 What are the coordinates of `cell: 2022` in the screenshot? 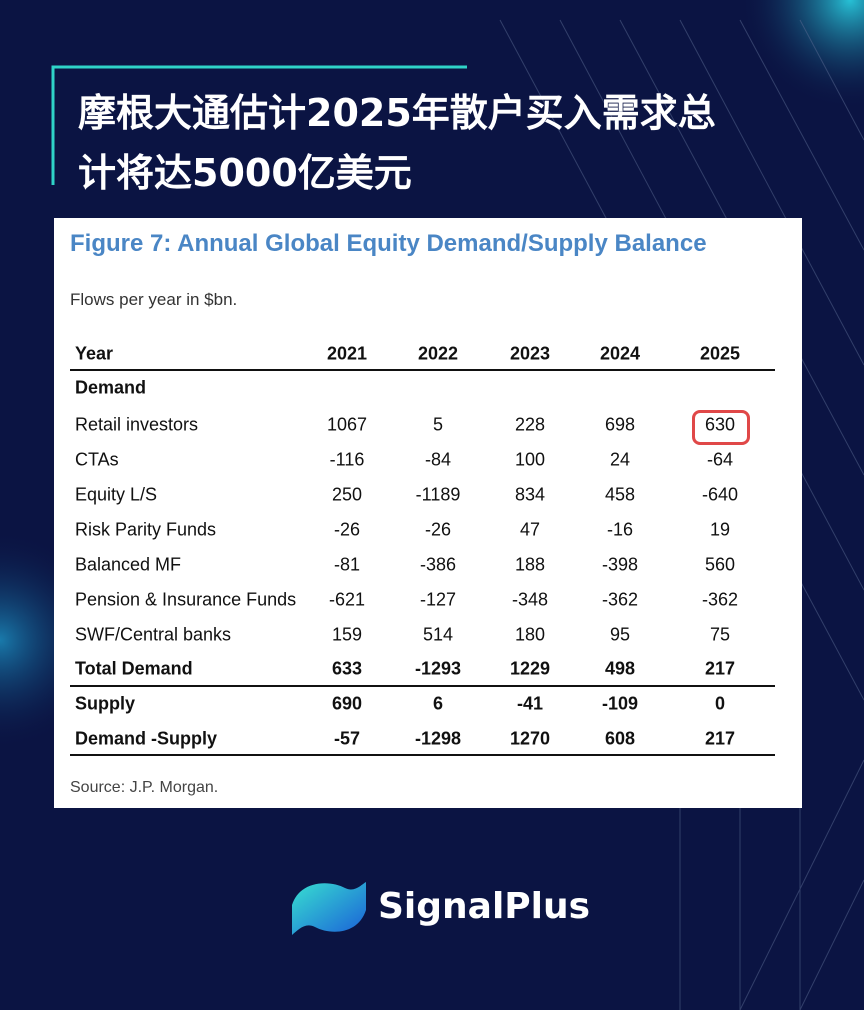 It's located at (438, 353).